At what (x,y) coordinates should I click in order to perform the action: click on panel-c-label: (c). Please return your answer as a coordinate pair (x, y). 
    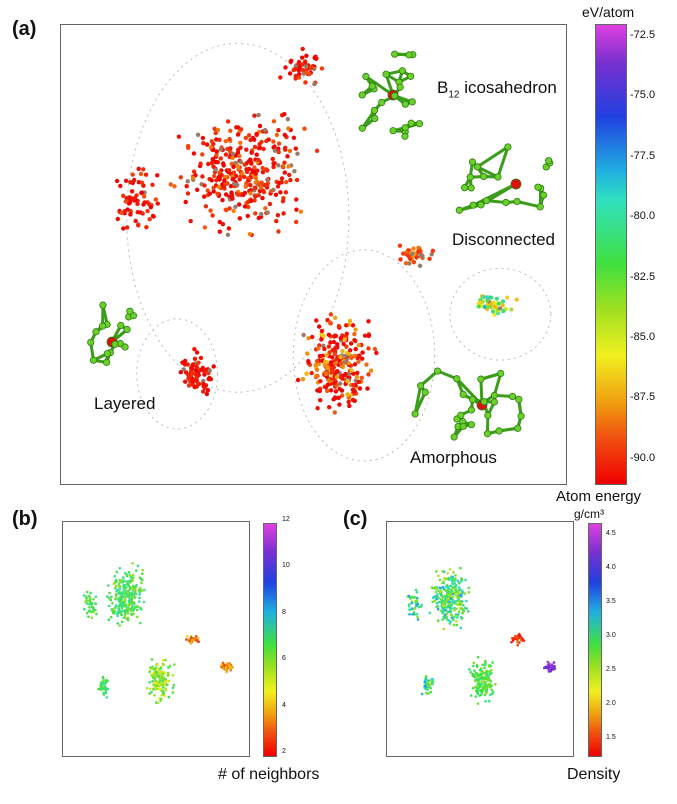
    Looking at the image, I should click on (355, 519).